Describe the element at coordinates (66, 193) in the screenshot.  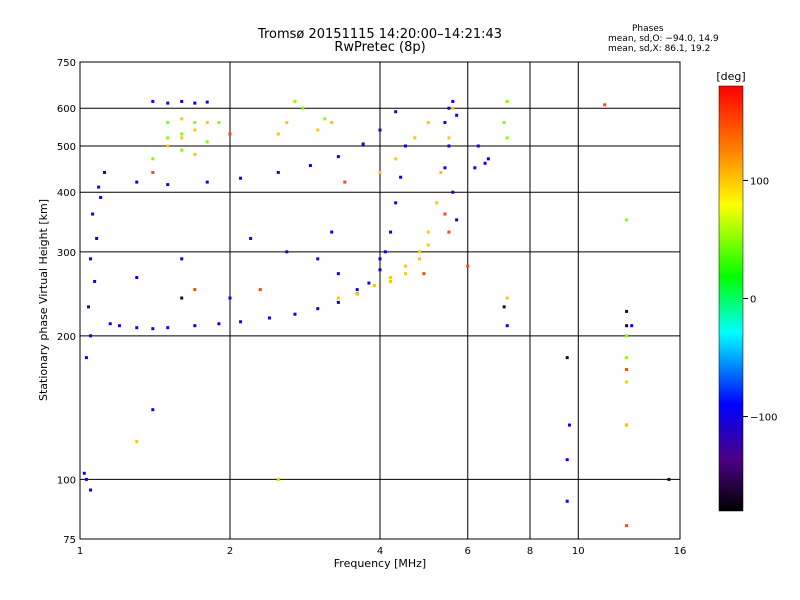
I see `y-tick-label: 400` at that location.